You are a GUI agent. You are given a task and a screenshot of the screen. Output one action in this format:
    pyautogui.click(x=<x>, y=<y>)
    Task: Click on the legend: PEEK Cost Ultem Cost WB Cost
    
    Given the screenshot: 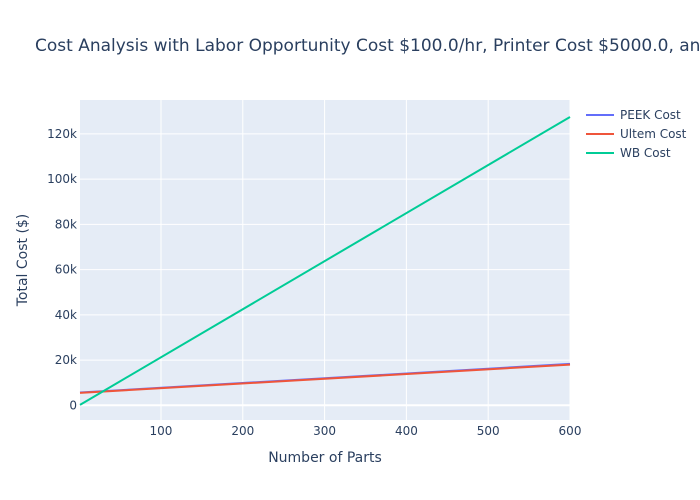 What is the action you would take?
    pyautogui.click(x=636, y=134)
    